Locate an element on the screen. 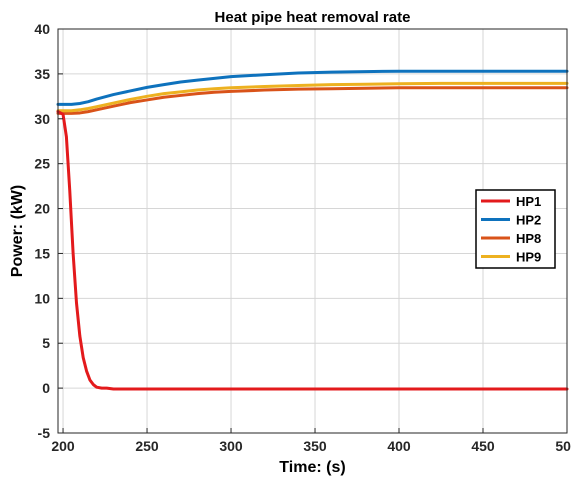  x-tick-label: 200 is located at coordinates (63, 446).